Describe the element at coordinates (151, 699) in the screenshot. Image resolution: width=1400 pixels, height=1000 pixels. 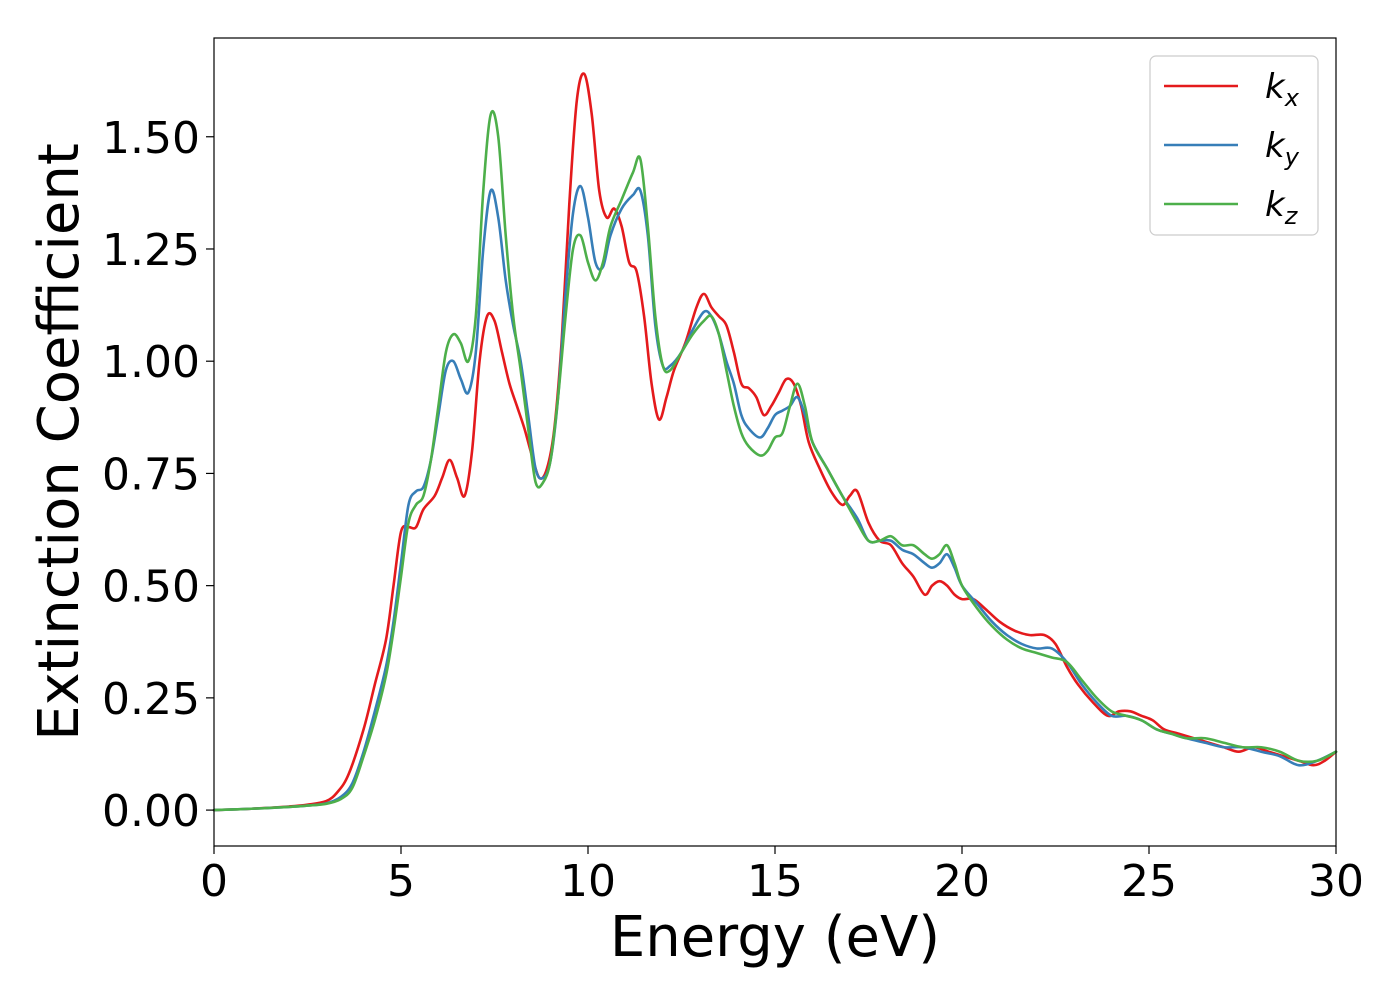
I see `y-tick-label: 0.25` at that location.